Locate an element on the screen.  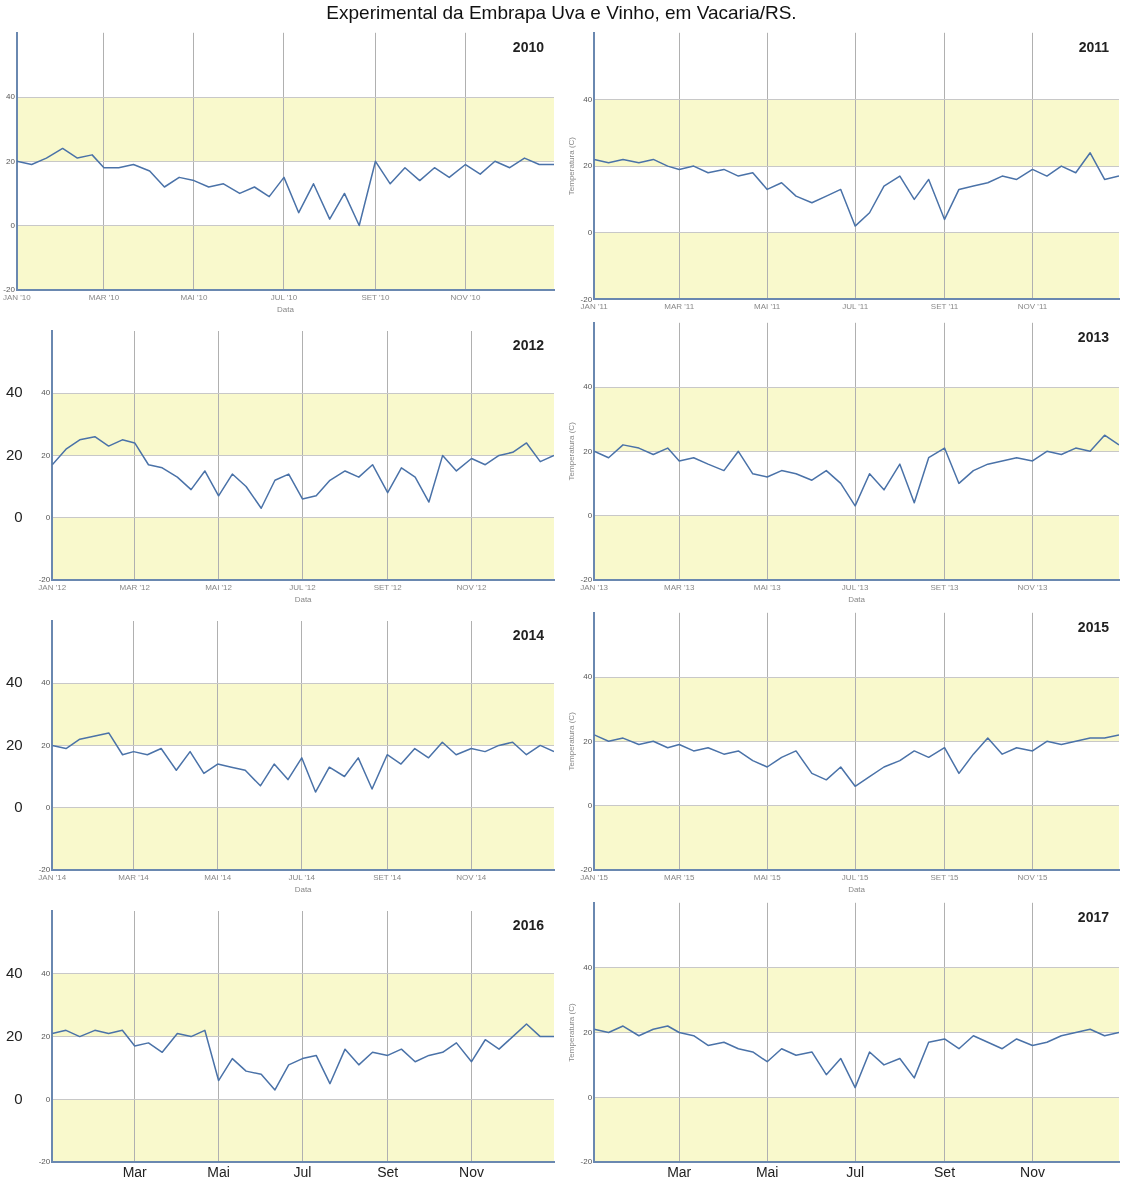
x-tick-label: NOV '11 is located at coordinates (1032, 307).